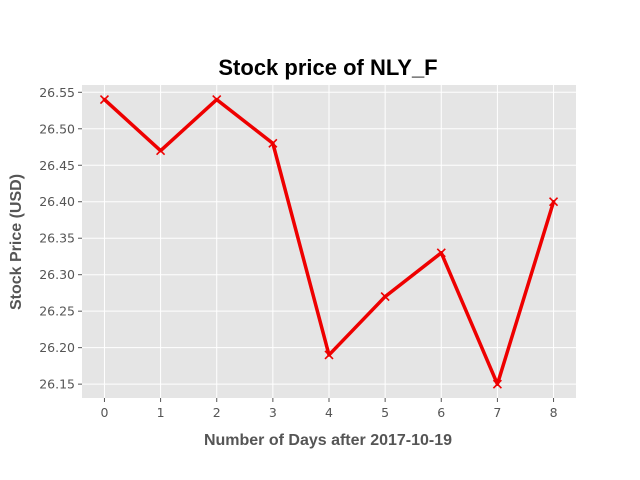 This screenshot has height=480, width=640. Describe the element at coordinates (273, 412) in the screenshot. I see `x-tick-label: 3` at that location.